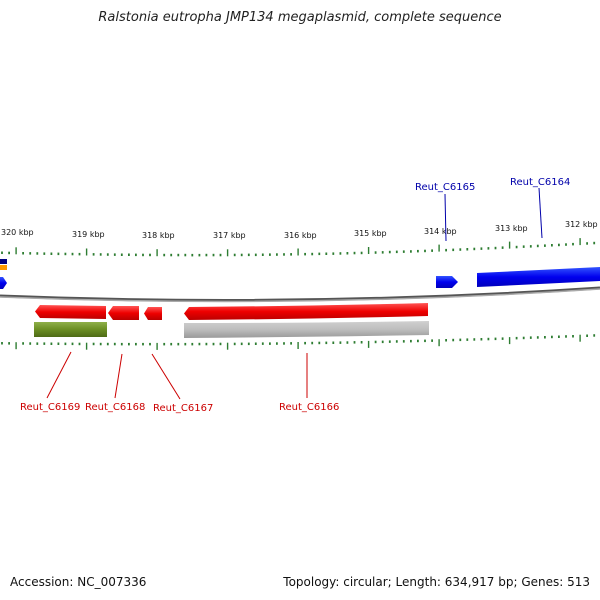 Image resolution: width=600 pixels, height=600 pixels. I want to click on accession-text: Accession: NC_007336, so click(78, 582).